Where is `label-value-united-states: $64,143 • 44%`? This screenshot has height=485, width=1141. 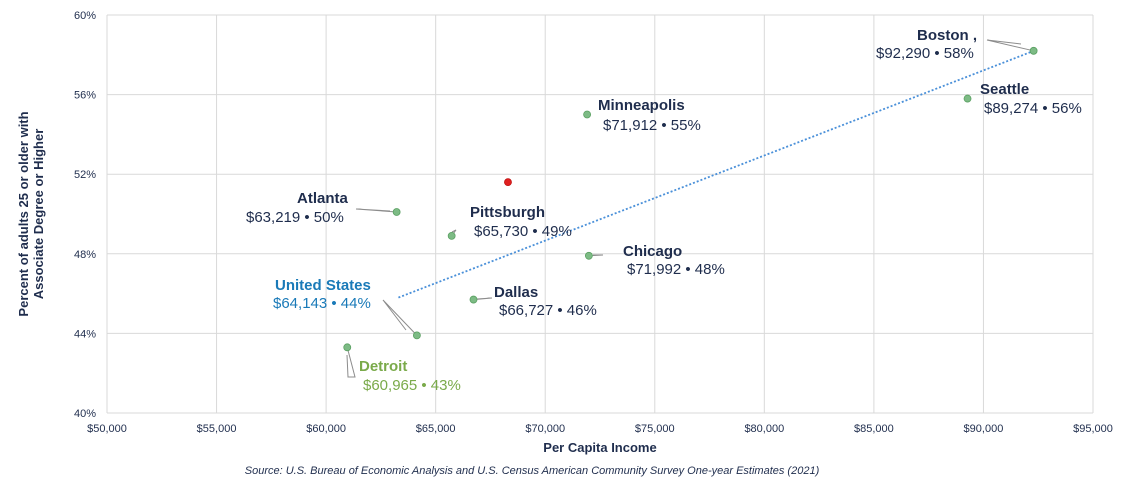 label-value-united-states: $64,143 • 44% is located at coordinates (322, 303).